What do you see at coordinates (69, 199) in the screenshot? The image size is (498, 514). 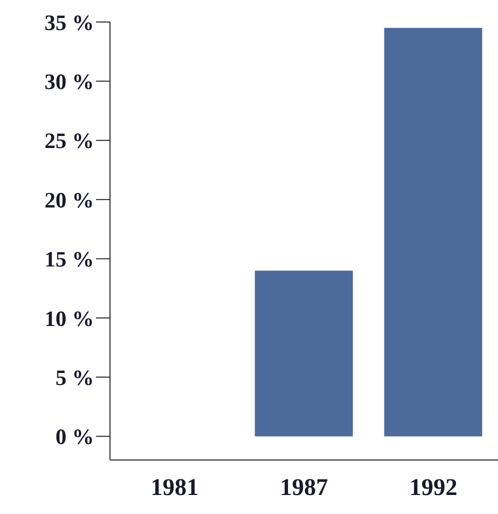 I see `y-tick-label: 20 %` at bounding box center [69, 199].